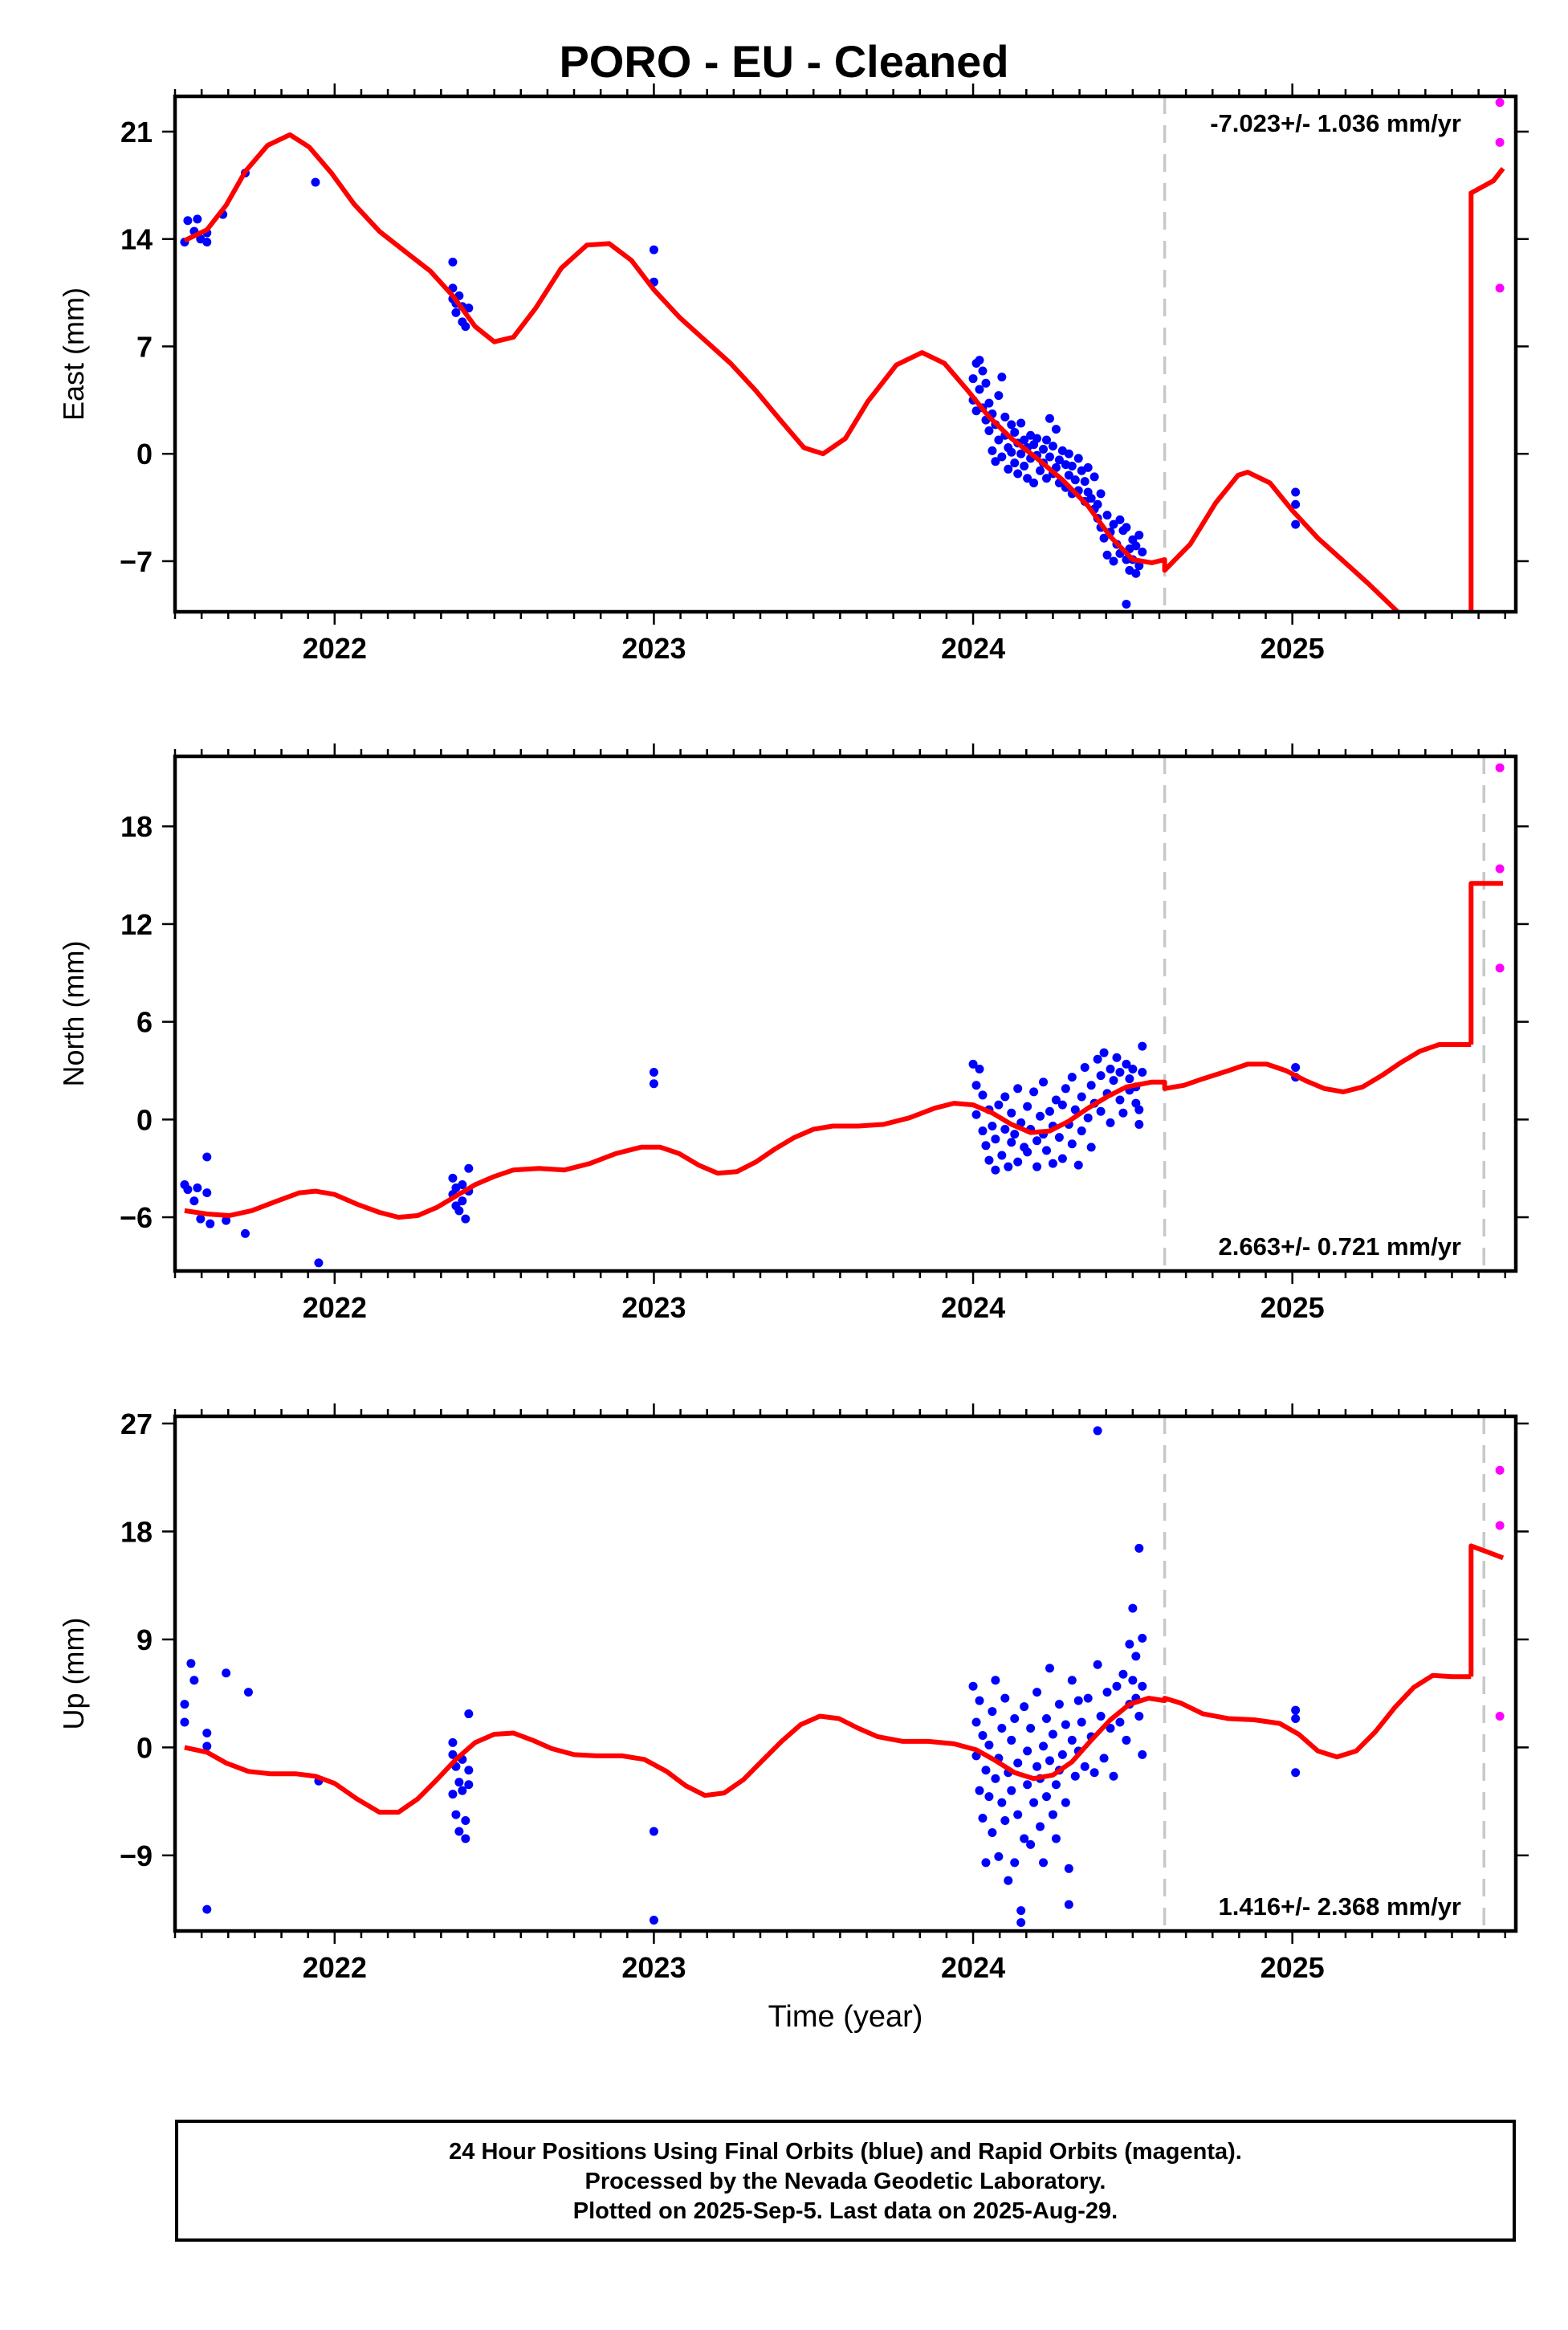 This screenshot has width=1568, height=2330. Describe the element at coordinates (784, 61) in the screenshot. I see `chart-title: PORO - EU - Cleaned` at that location.